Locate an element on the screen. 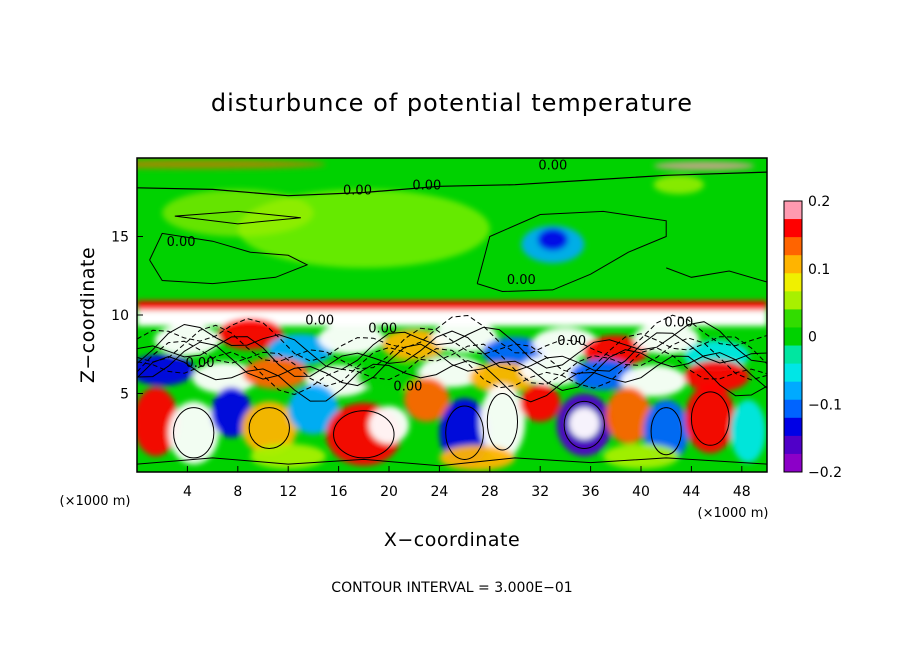 The image size is (904, 654). colorbar-tick-label: −0.2 is located at coordinates (825, 473).